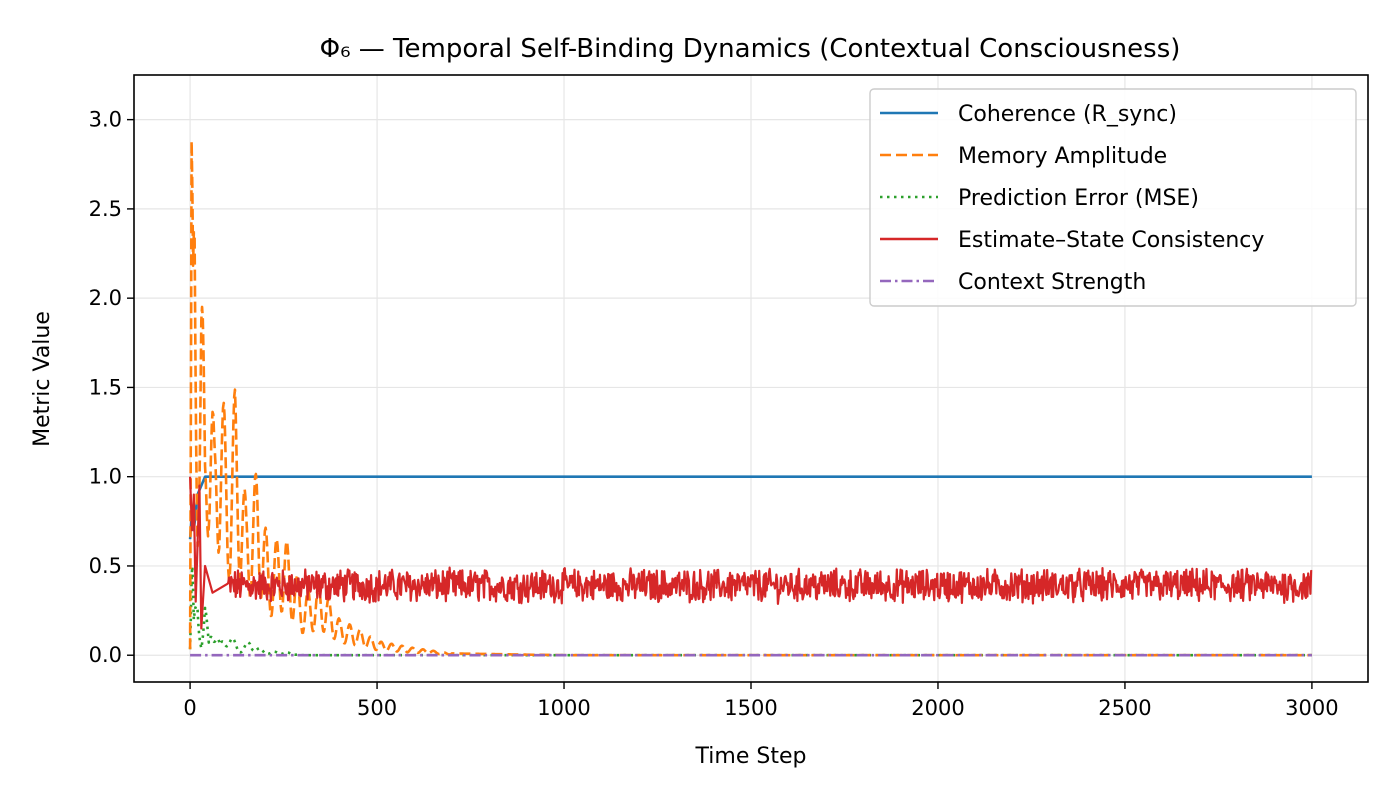 Image resolution: width=1400 pixels, height=800 pixels. I want to click on x-tick-label: 2500, so click(1124, 708).